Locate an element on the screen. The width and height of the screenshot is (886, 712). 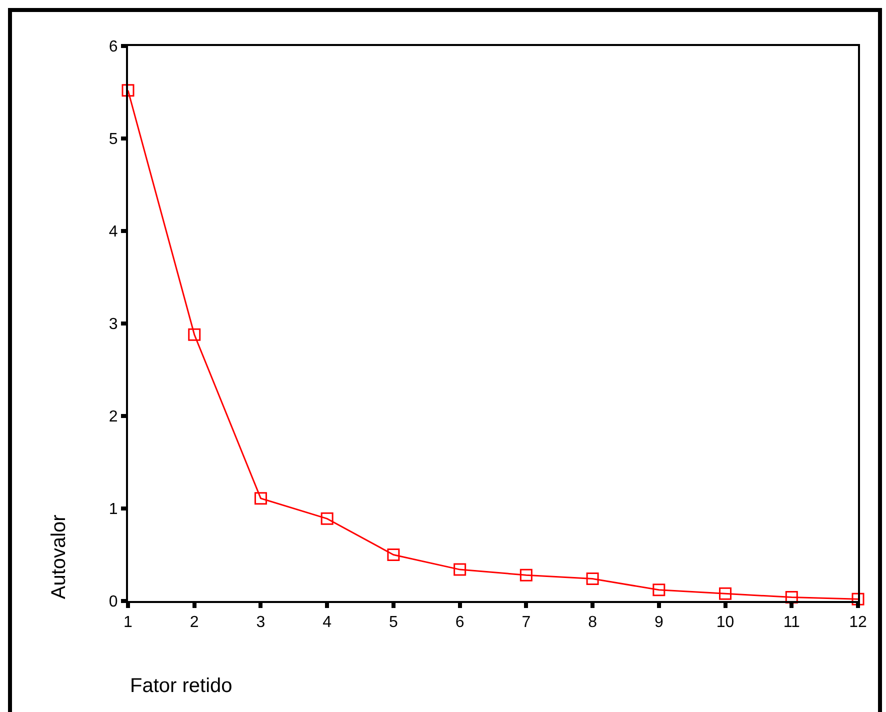
y-tick-label: 1 is located at coordinates (113, 509).